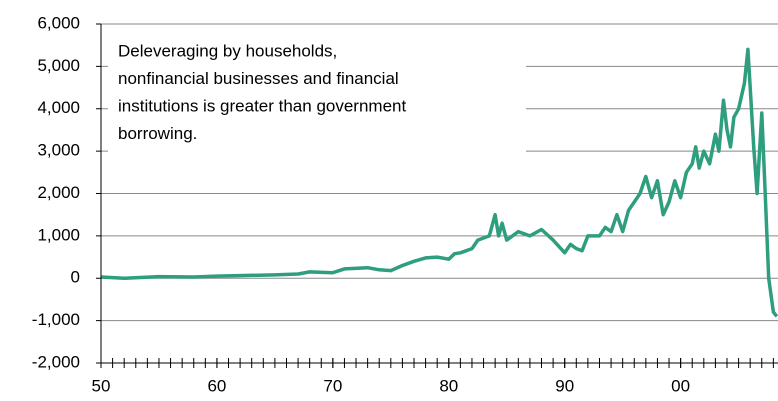 This screenshot has height=401, width=778. I want to click on x-tick-label: 90, so click(564, 385).